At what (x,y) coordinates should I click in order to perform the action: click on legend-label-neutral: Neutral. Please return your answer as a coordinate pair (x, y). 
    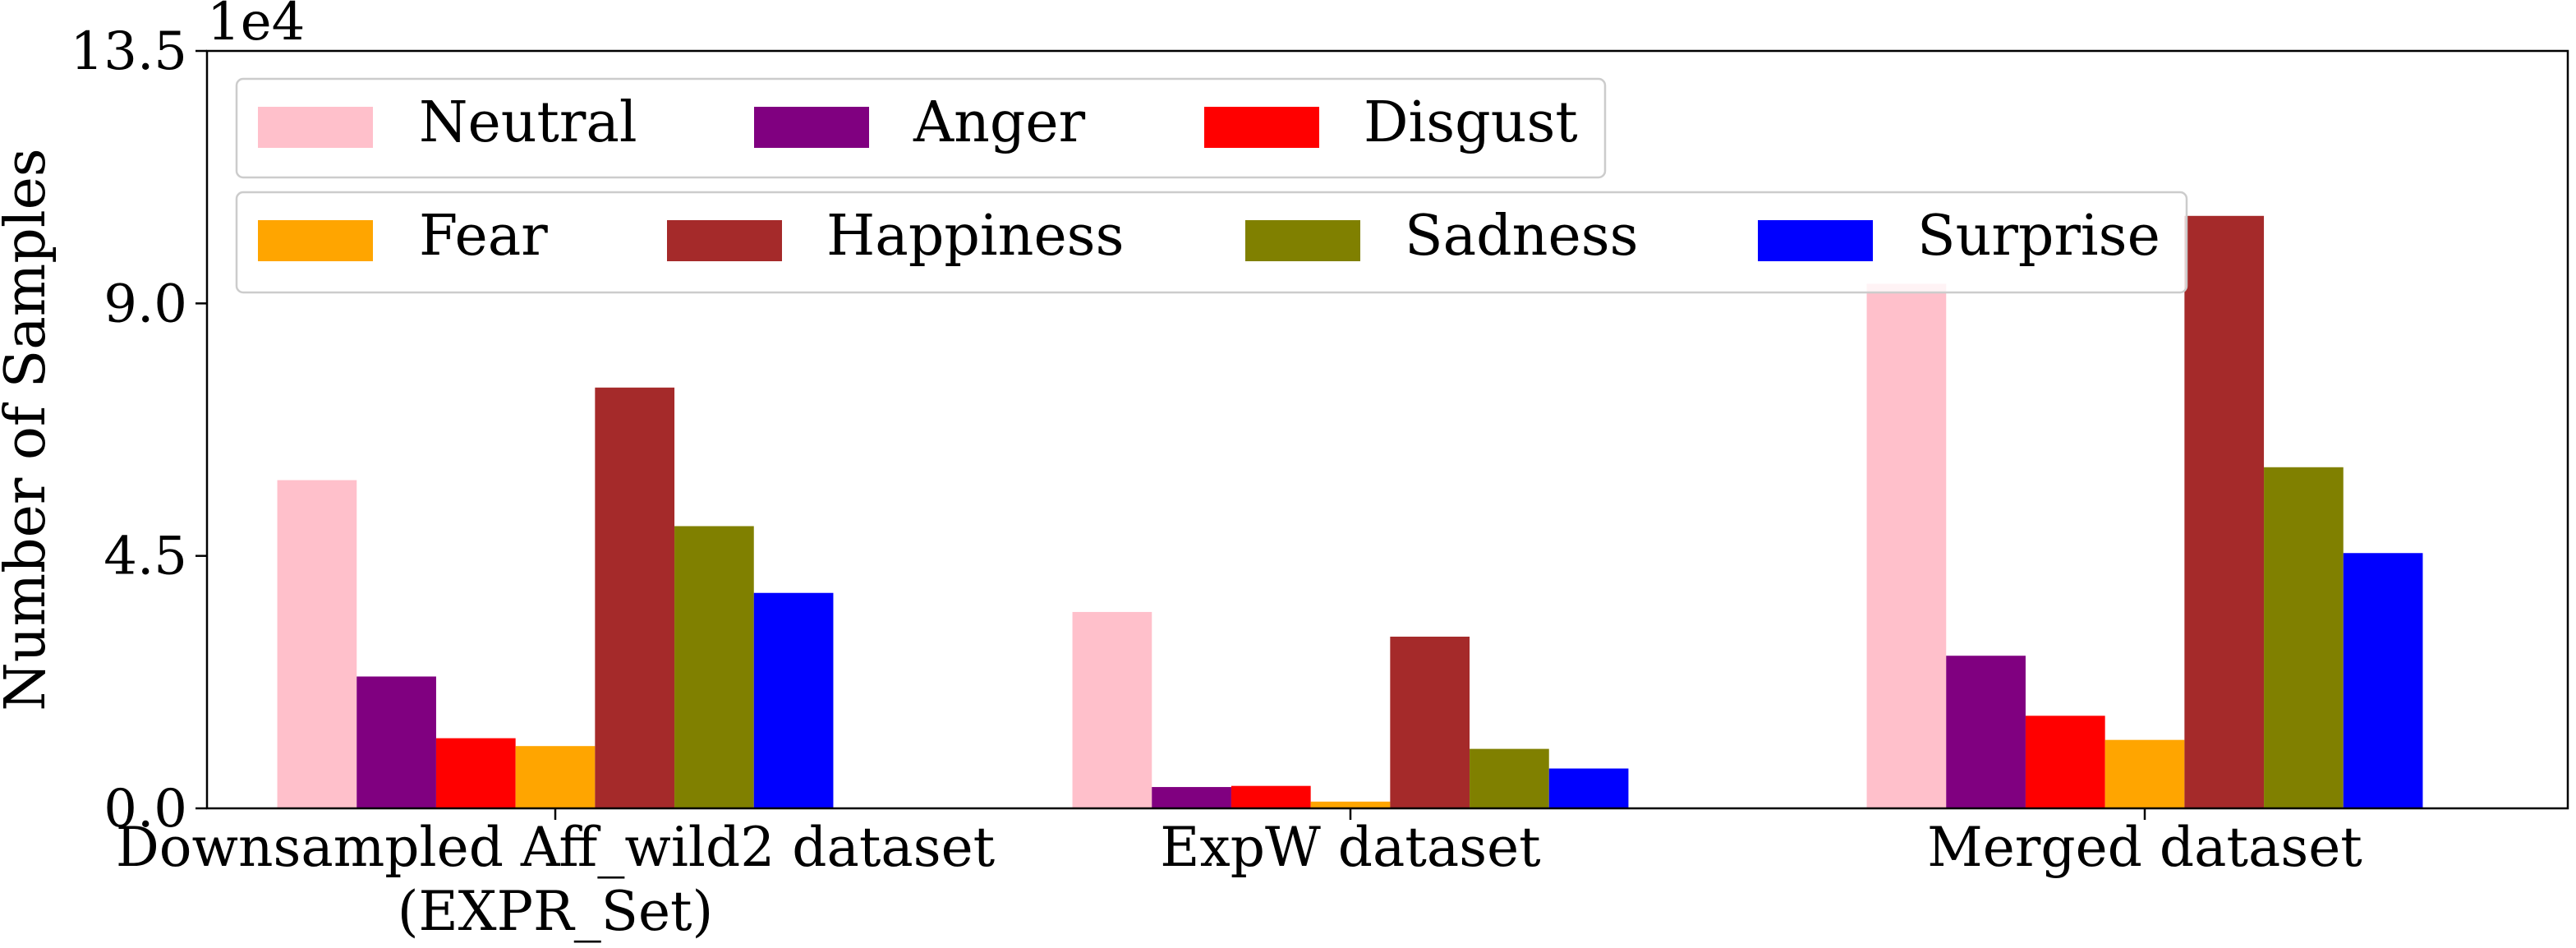
    Looking at the image, I should click on (528, 122).